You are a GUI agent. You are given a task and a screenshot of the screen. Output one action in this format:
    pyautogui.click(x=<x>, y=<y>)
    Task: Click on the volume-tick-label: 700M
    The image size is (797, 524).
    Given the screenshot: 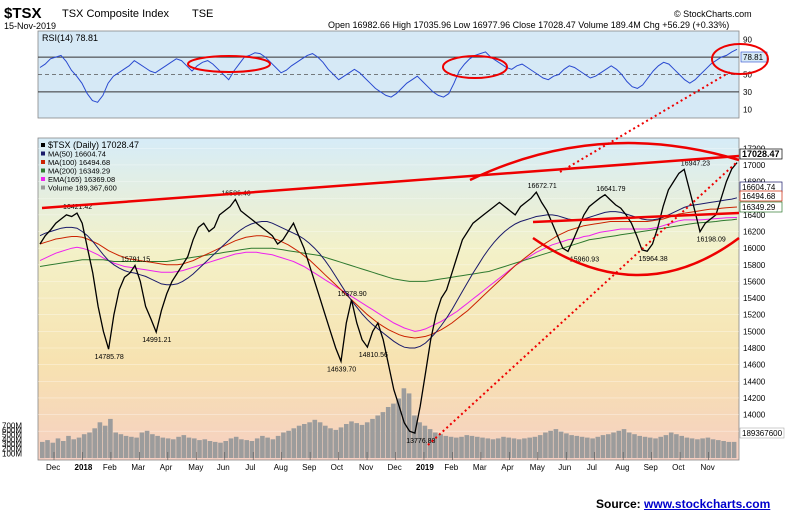 What is the action you would take?
    pyautogui.click(x=12, y=425)
    